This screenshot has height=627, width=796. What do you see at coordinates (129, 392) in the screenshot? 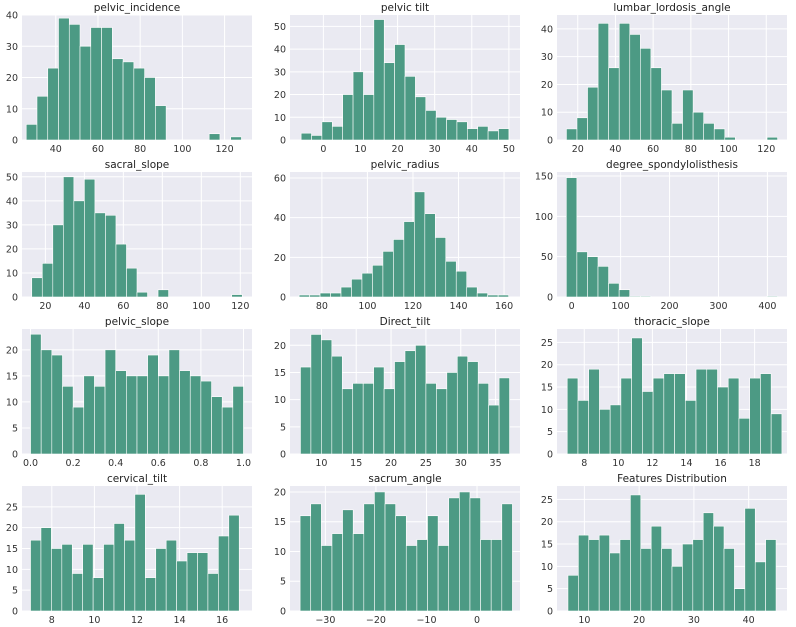
I see `histogram-panel-6: 0 5 10 15 20 0.0 0.2 0.4 0.6 0.8 1.0 pelvic_slope` at bounding box center [129, 392].